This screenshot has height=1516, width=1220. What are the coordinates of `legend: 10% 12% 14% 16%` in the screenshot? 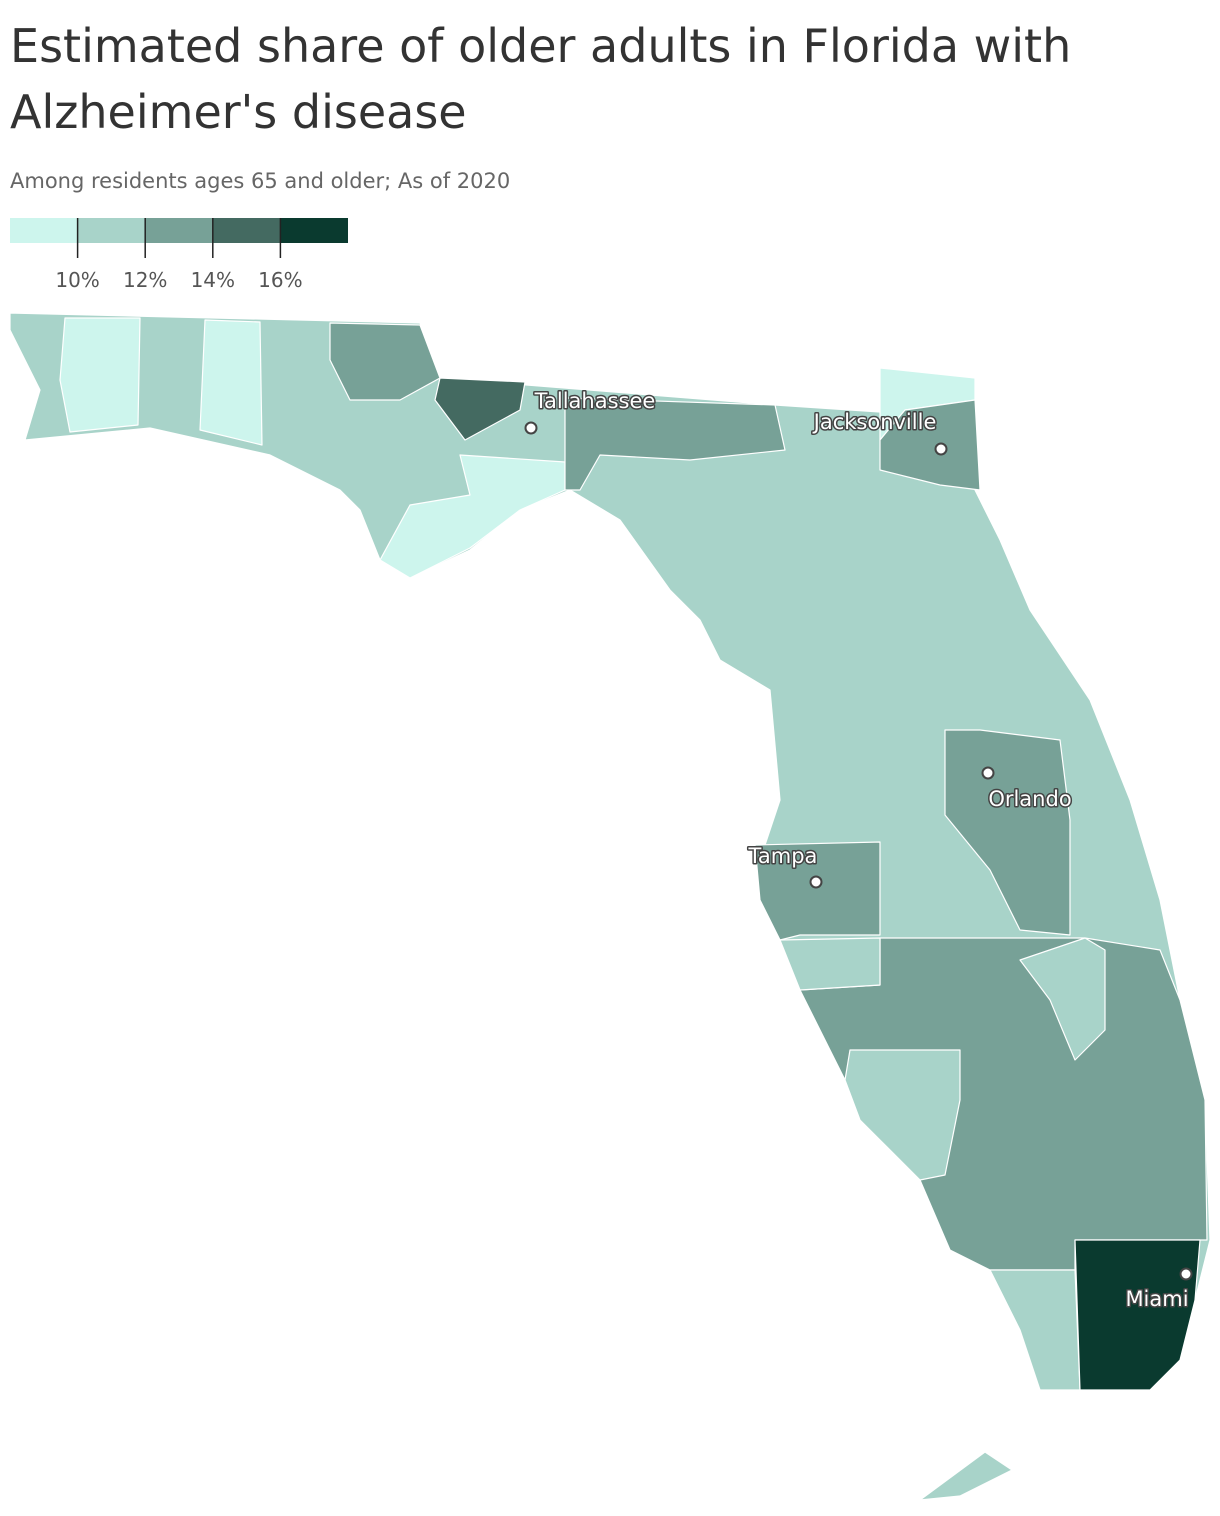 It's located at (179, 255).